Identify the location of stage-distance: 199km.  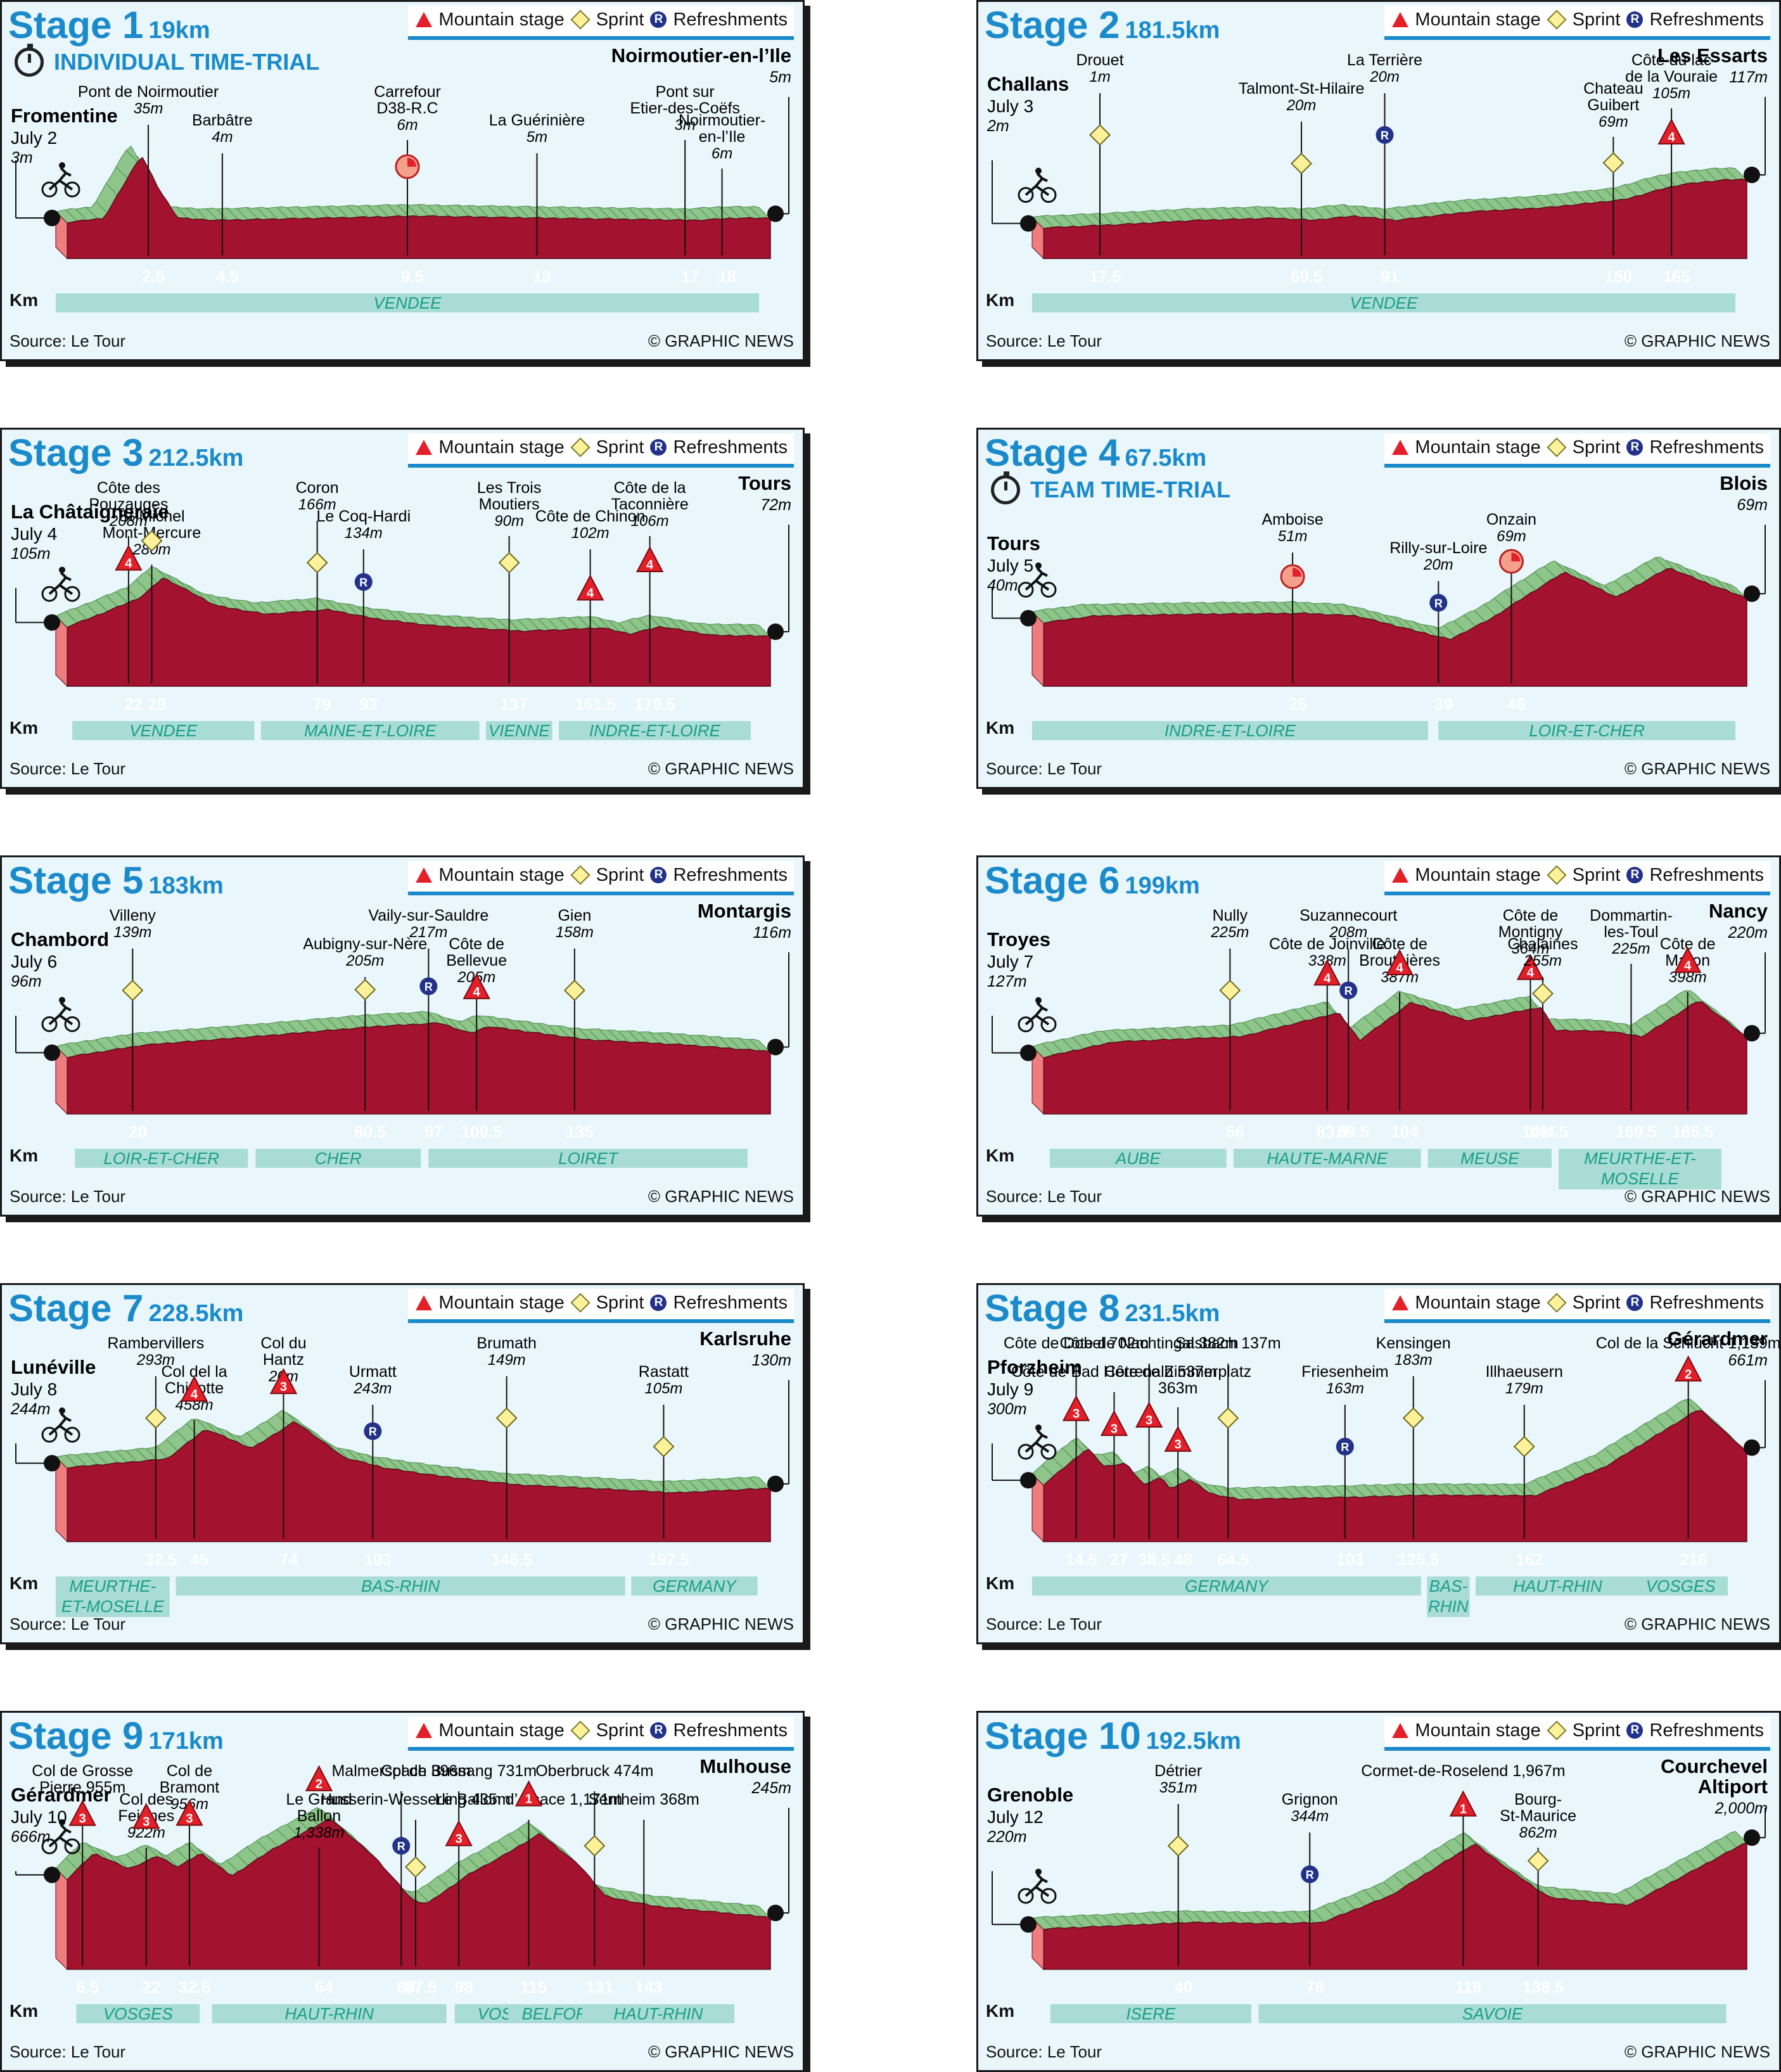
(1162, 886).